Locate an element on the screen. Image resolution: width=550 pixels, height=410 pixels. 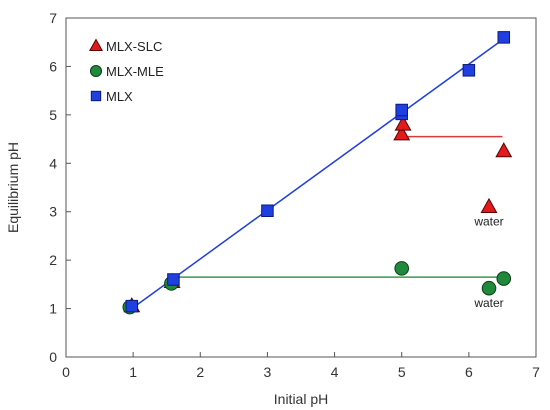
x-tick-label: 2 is located at coordinates (200, 372).